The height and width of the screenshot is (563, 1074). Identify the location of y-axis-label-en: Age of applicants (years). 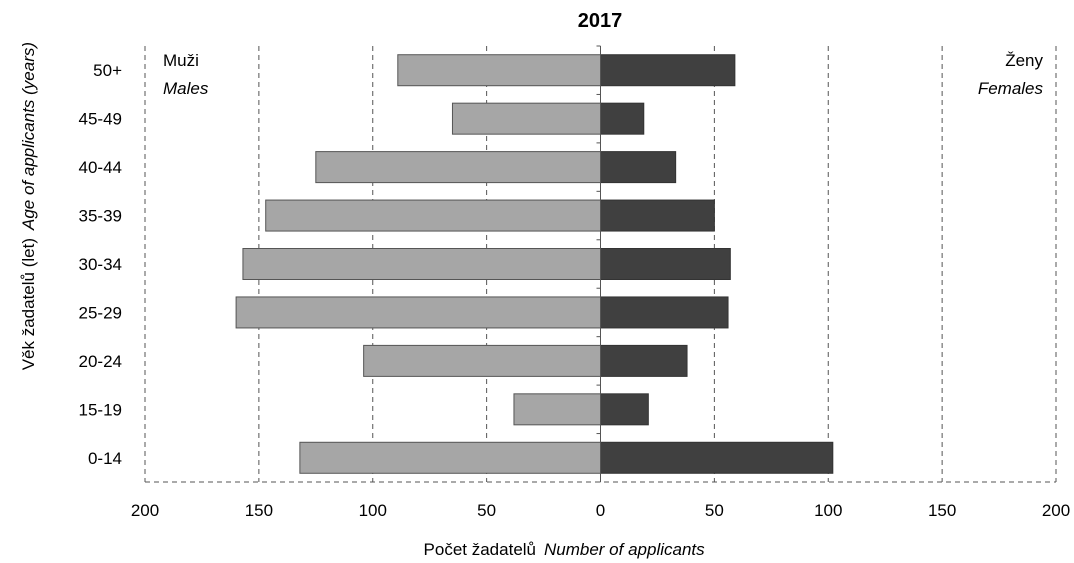
(28, 136).